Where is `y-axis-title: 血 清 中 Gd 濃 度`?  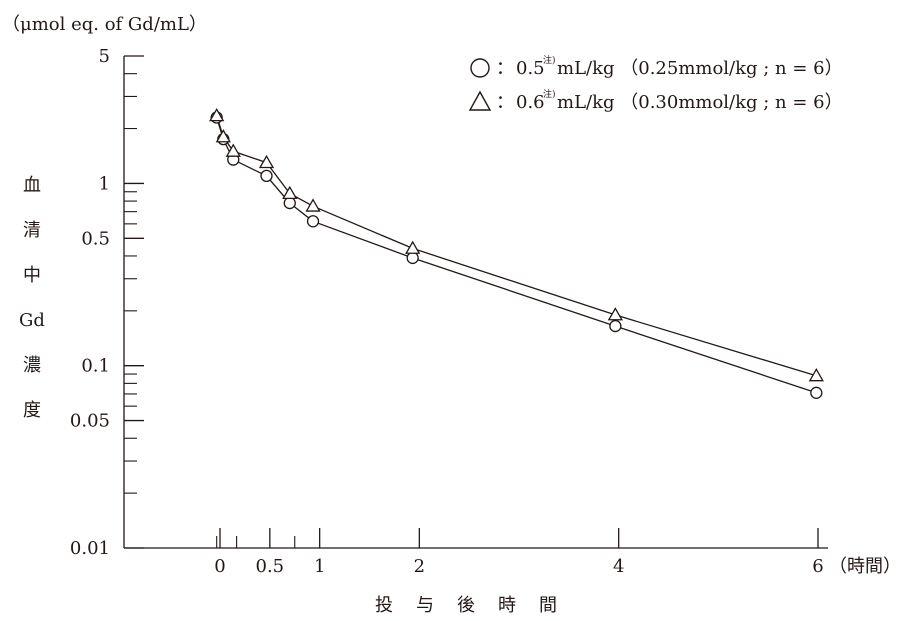
y-axis-title: 血 清 中 Gd 濃 度 is located at coordinates (32, 298).